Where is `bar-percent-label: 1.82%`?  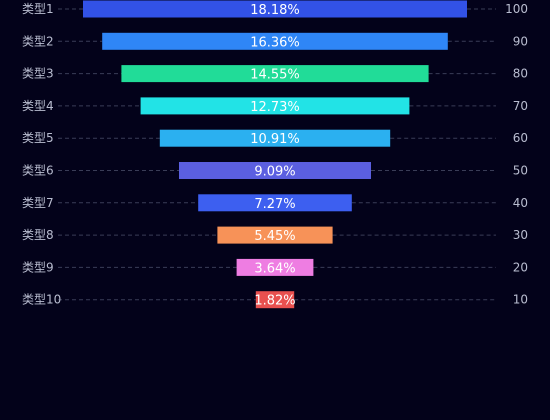 bar-percent-label: 1.82% is located at coordinates (274, 301).